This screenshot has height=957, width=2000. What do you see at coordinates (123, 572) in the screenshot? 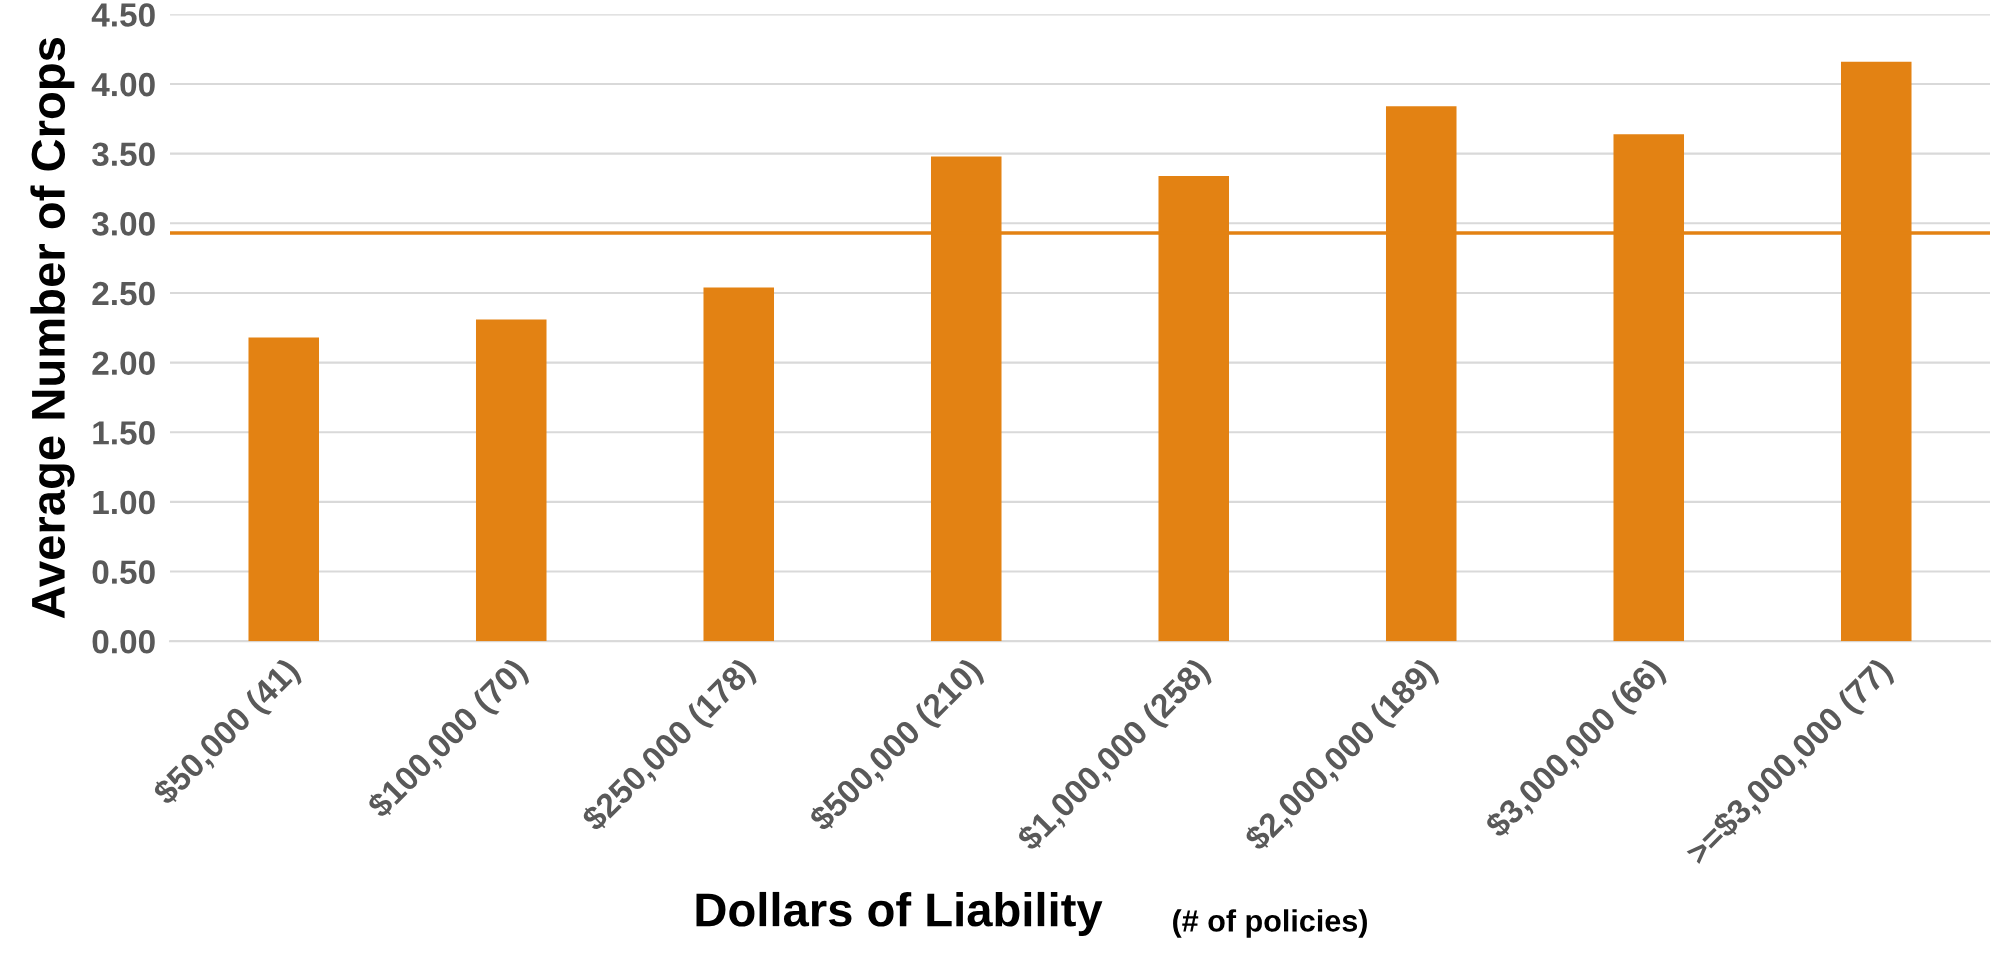
I see `y-tick-label: 0.50` at bounding box center [123, 572].